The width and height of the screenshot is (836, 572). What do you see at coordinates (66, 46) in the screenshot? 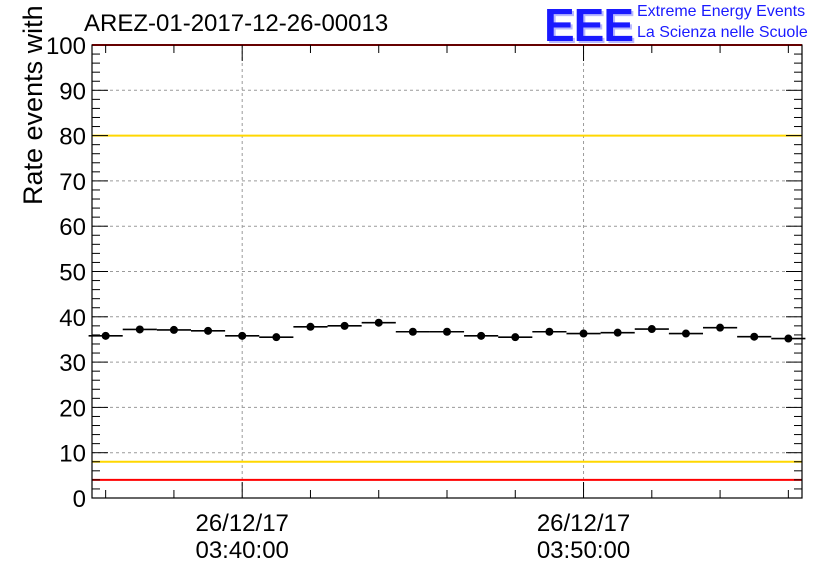
I see `y-tick-label: 100` at bounding box center [66, 46].